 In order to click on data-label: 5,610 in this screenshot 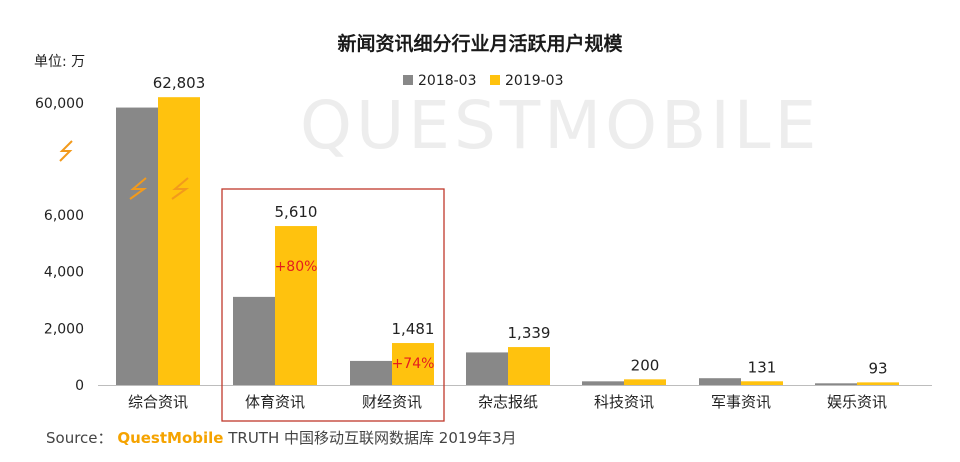, I will do `click(296, 212)`.